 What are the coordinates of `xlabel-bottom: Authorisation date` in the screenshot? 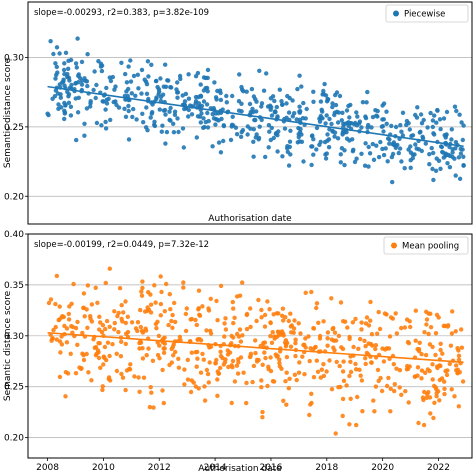 It's located at (240, 469).